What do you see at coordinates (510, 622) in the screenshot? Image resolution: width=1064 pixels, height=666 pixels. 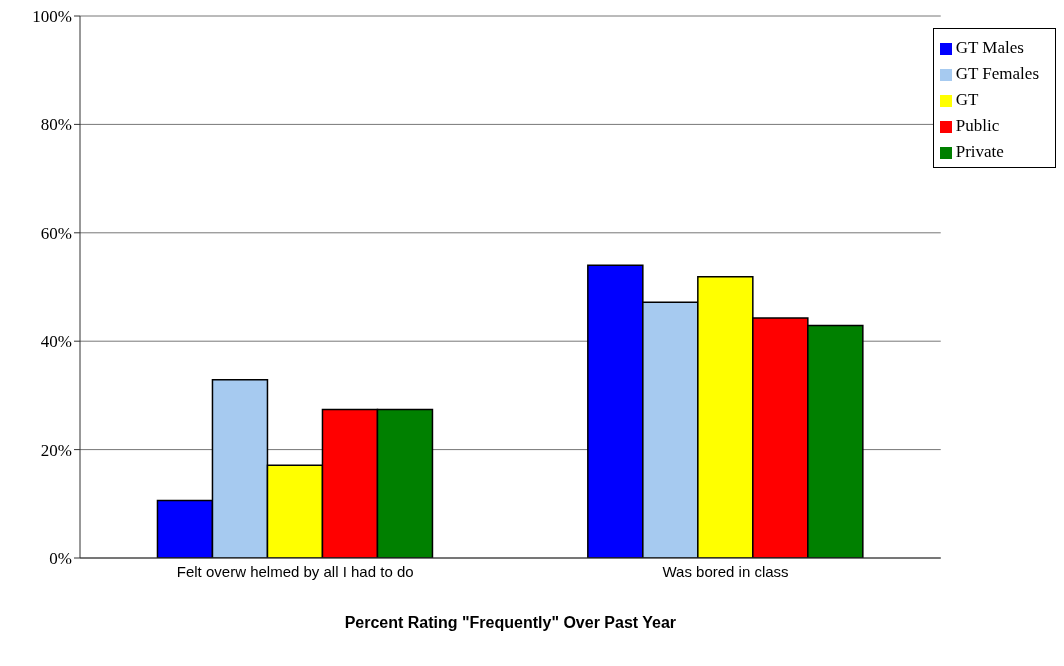 I see `x-axis-title: Percent Rating "Frequently" Over Past Year` at bounding box center [510, 622].